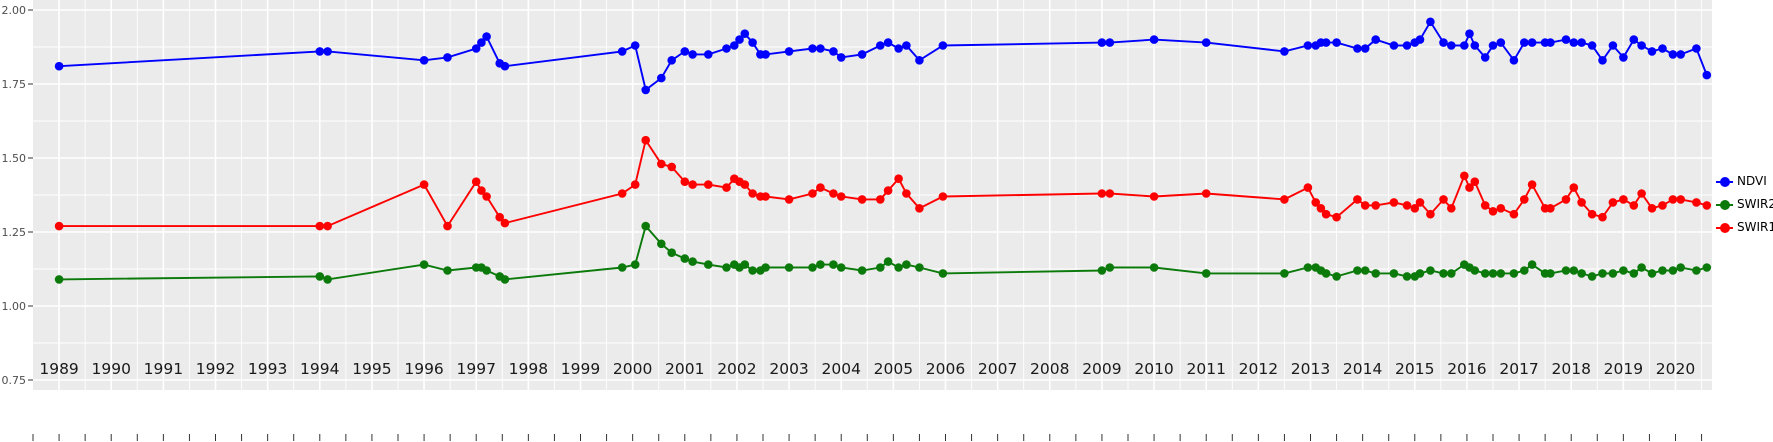 This screenshot has width=1773, height=442. Describe the element at coordinates (736, 369) in the screenshot. I see `x-tick-label: 2002` at that location.